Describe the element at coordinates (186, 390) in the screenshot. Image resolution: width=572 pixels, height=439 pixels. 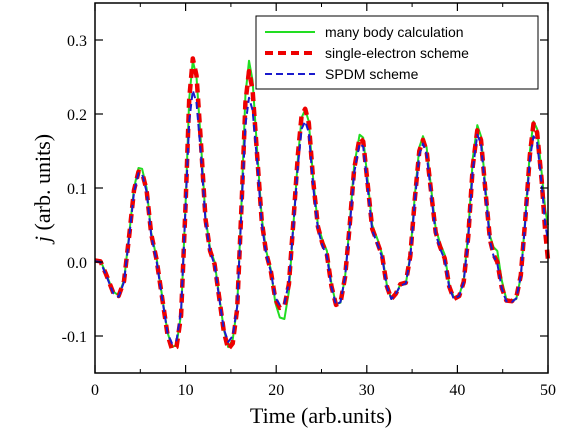
I see `x-tick-label: 10` at that location.